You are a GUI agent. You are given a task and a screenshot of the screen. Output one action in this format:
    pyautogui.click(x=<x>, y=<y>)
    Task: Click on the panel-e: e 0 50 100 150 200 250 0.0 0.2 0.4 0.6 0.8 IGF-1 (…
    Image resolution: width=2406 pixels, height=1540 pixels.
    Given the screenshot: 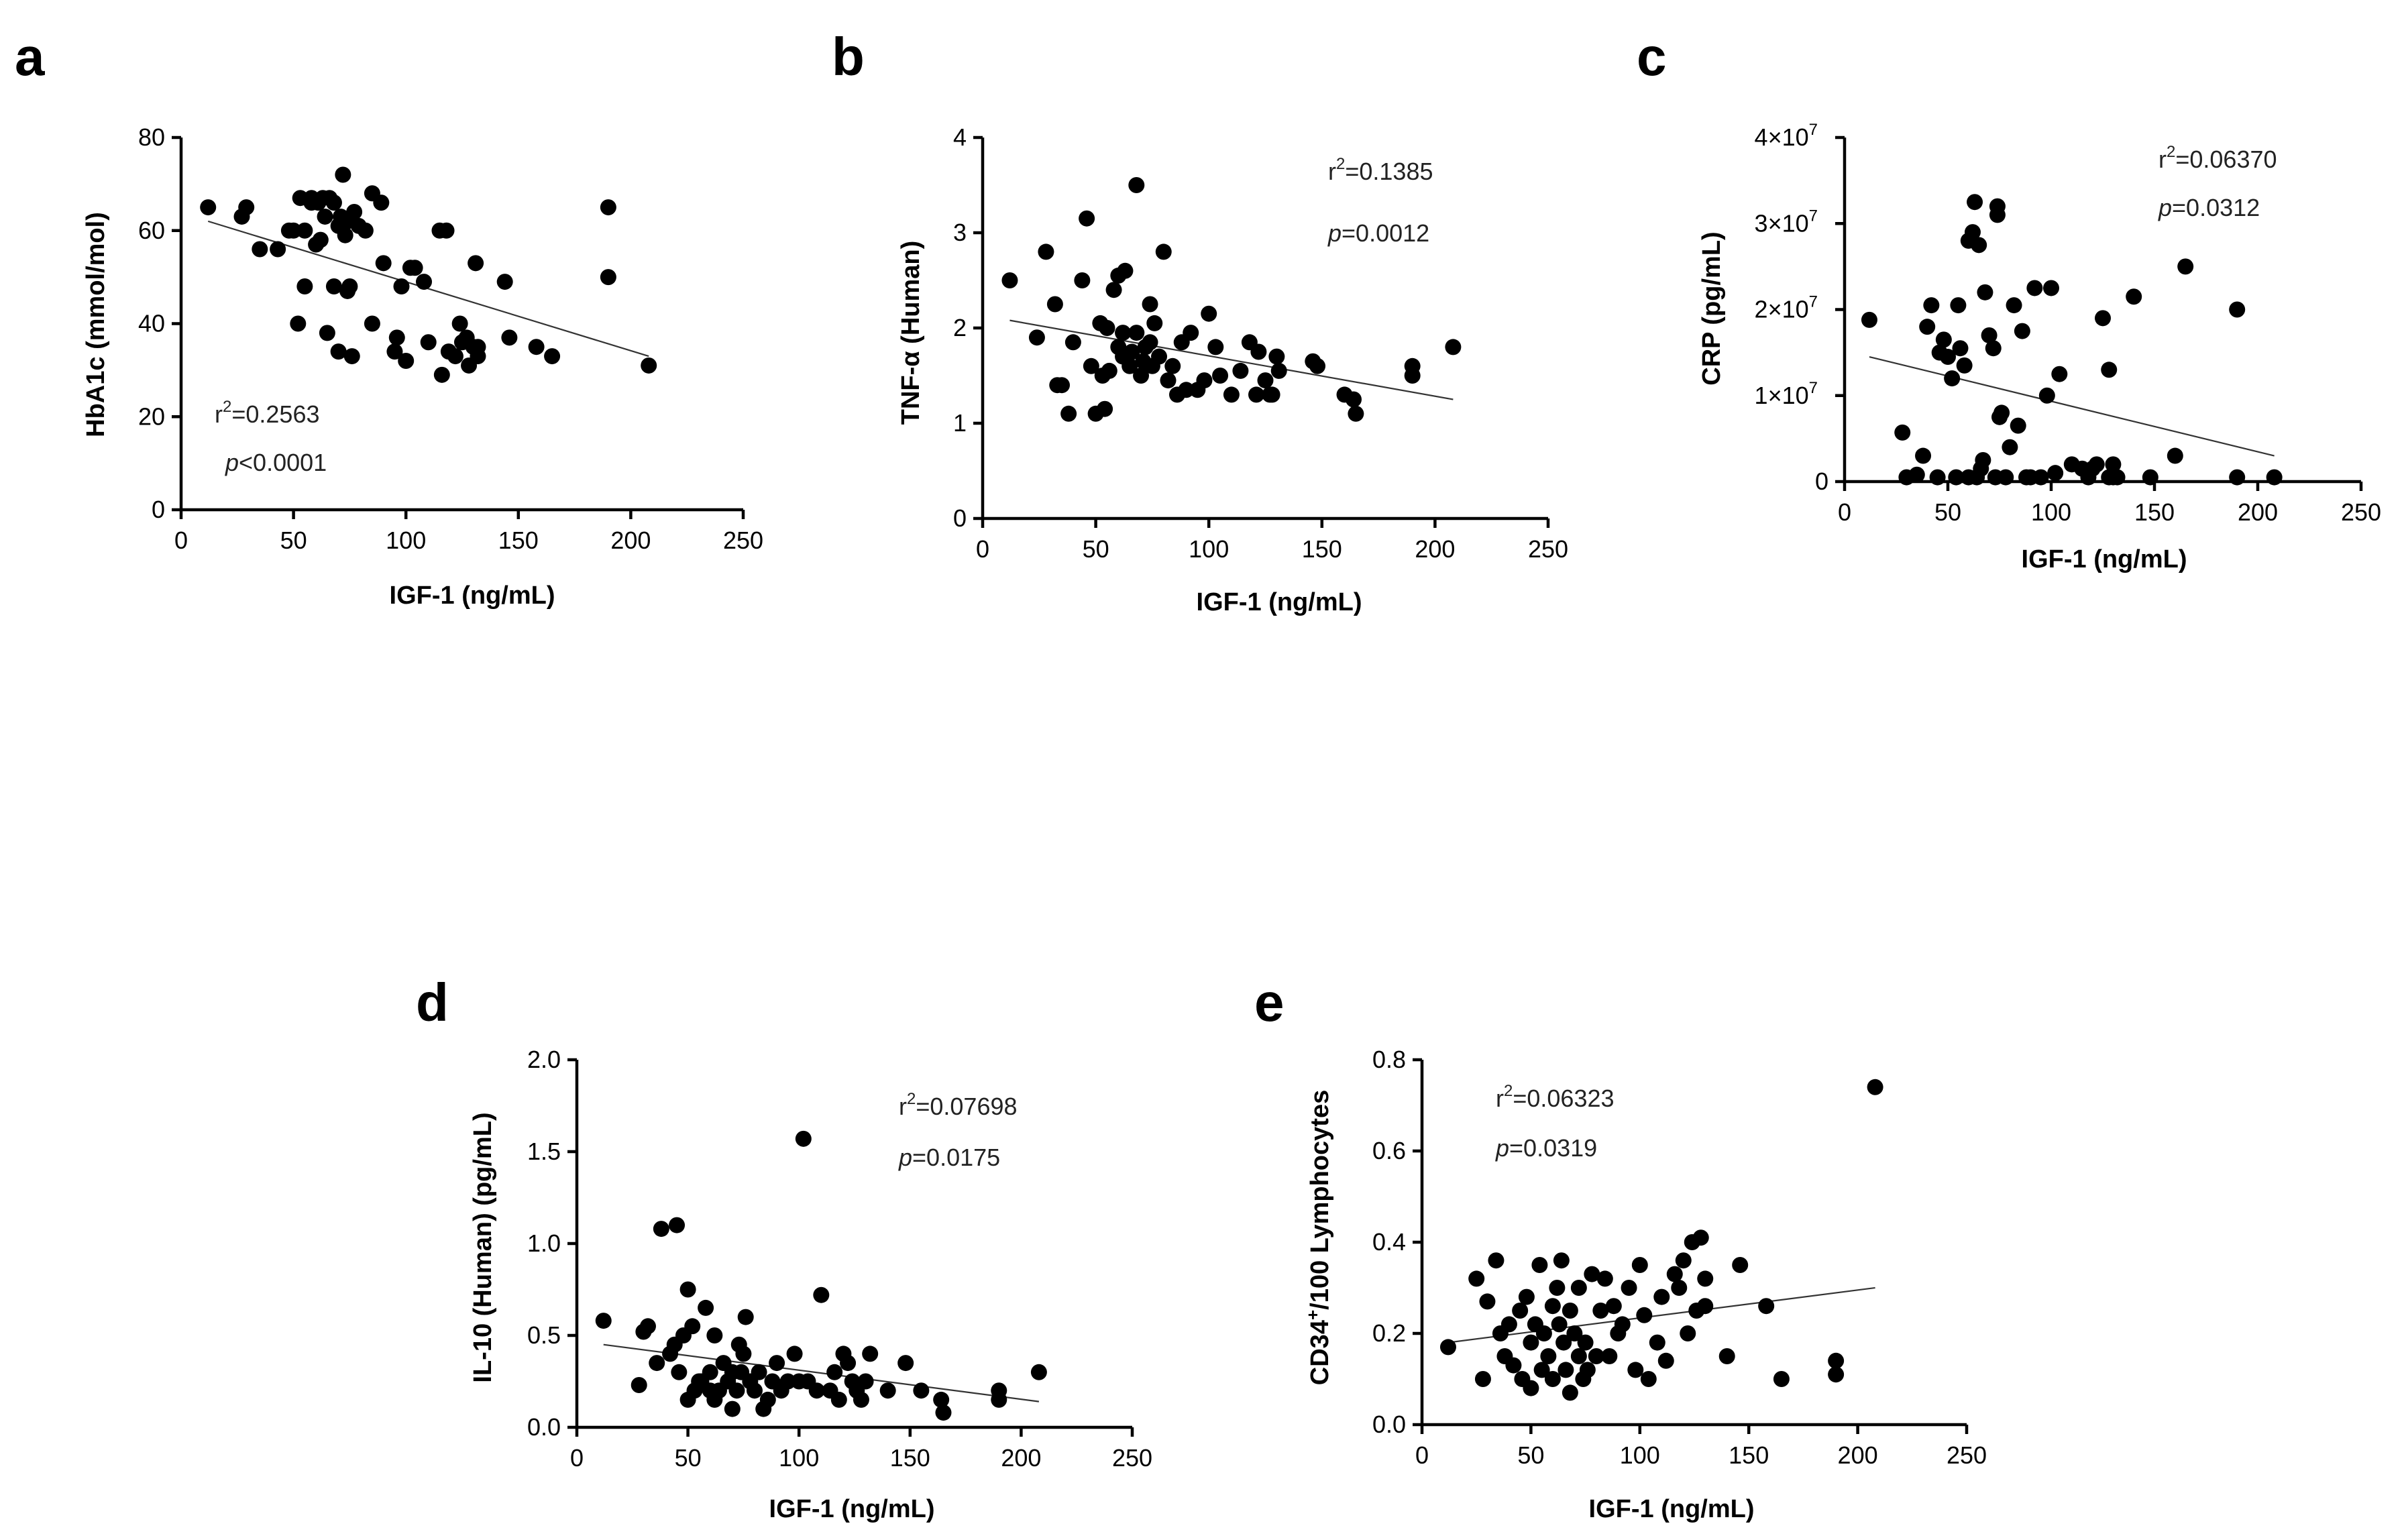 What is the action you would take?
    pyautogui.click(x=1621, y=1248)
    